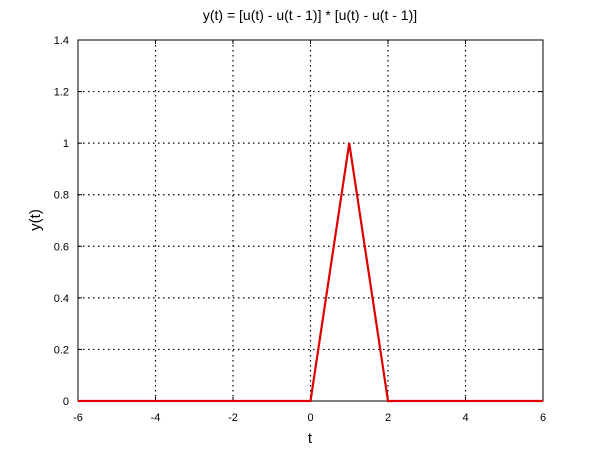  Describe the element at coordinates (543, 418) in the screenshot. I see `x-tick-label: 6` at that location.